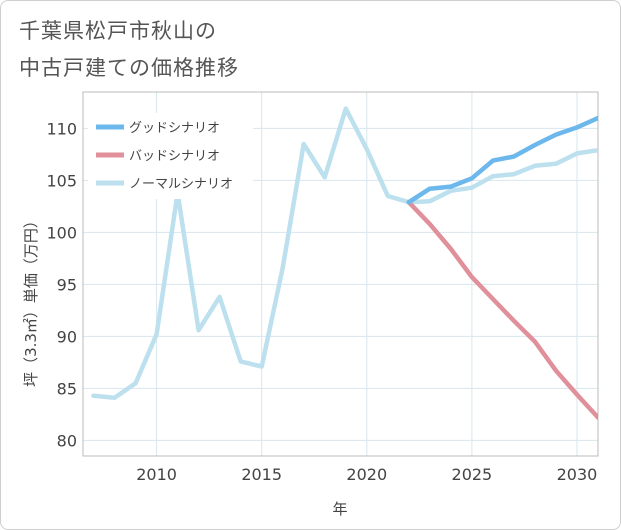 This screenshot has height=530, width=621. What do you see at coordinates (261, 474) in the screenshot?
I see `x-tick-label: 2015` at bounding box center [261, 474].